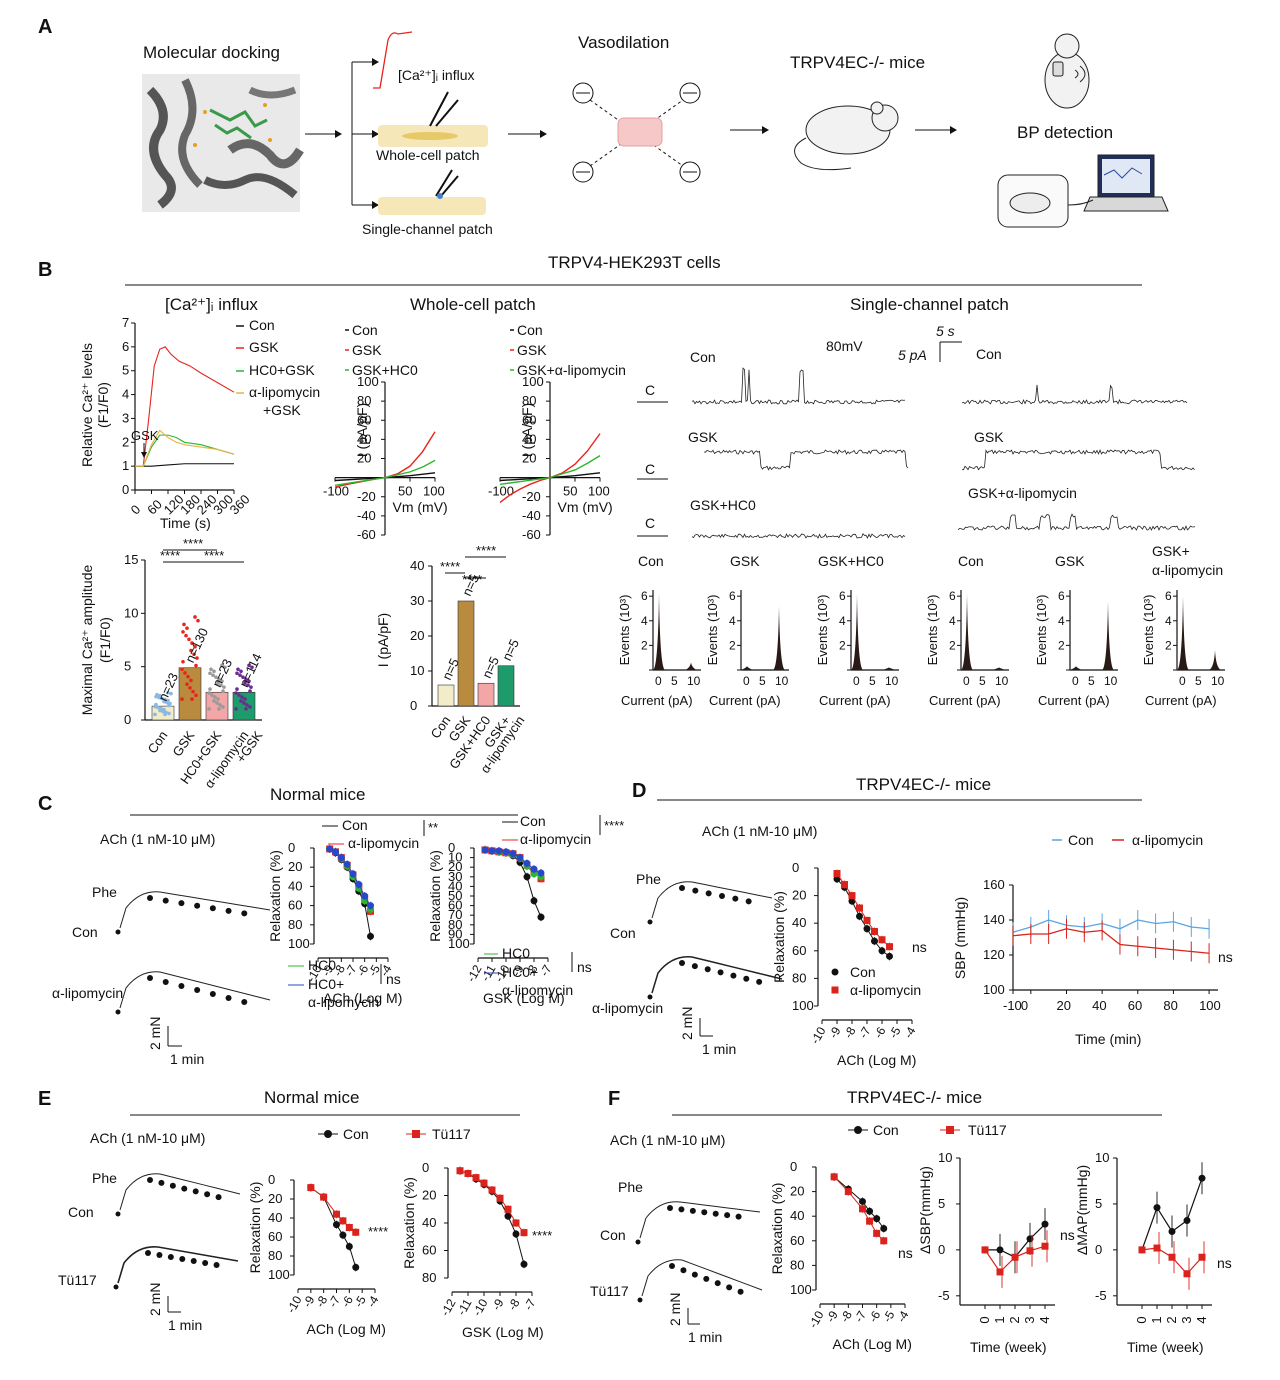 Image resolution: width=1280 pixels, height=1380 pixels. What do you see at coordinates (466, 653) in the screenshot?
I see `bar` at bounding box center [466, 653].